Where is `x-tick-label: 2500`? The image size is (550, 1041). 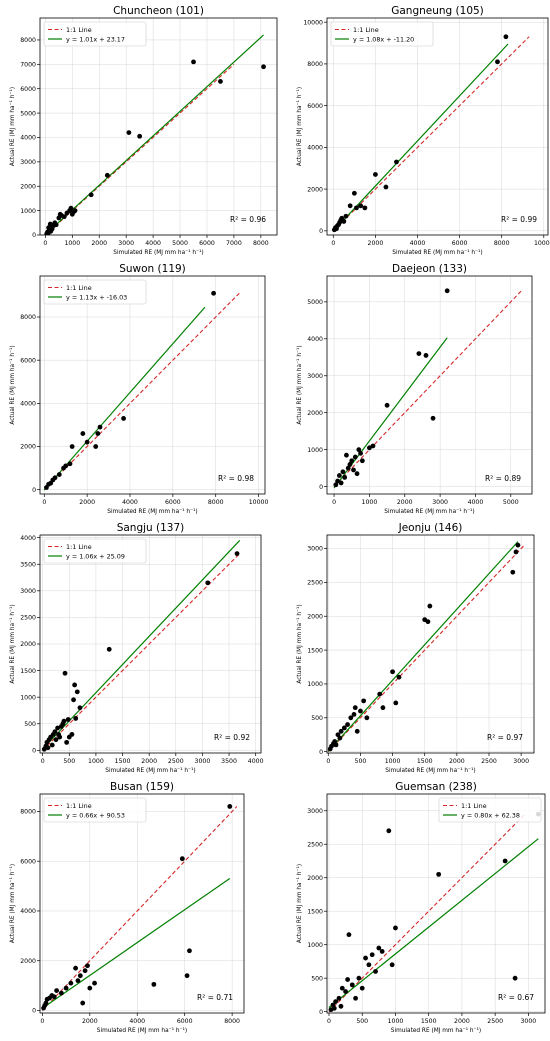
x-tick-label: 2500 is located at coordinates (176, 761).